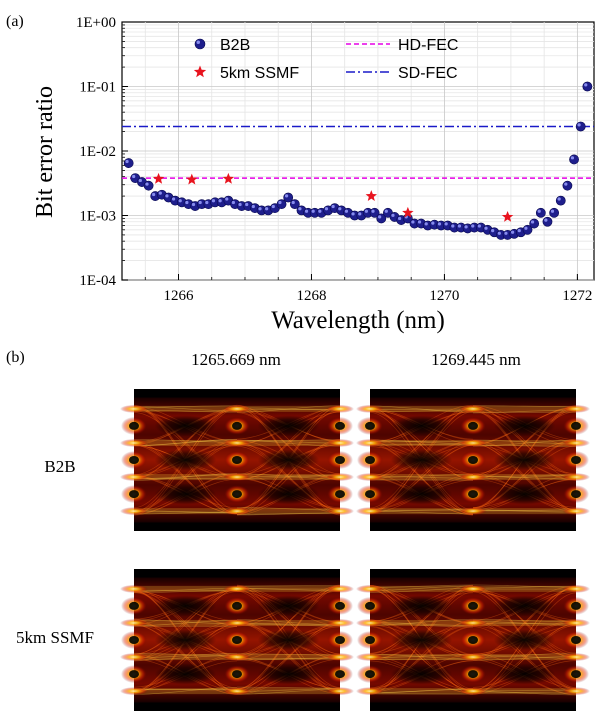 The image size is (595, 713). Describe the element at coordinates (473, 640) in the screenshot. I see `eye-diagram-ssmf-1269nm` at that location.